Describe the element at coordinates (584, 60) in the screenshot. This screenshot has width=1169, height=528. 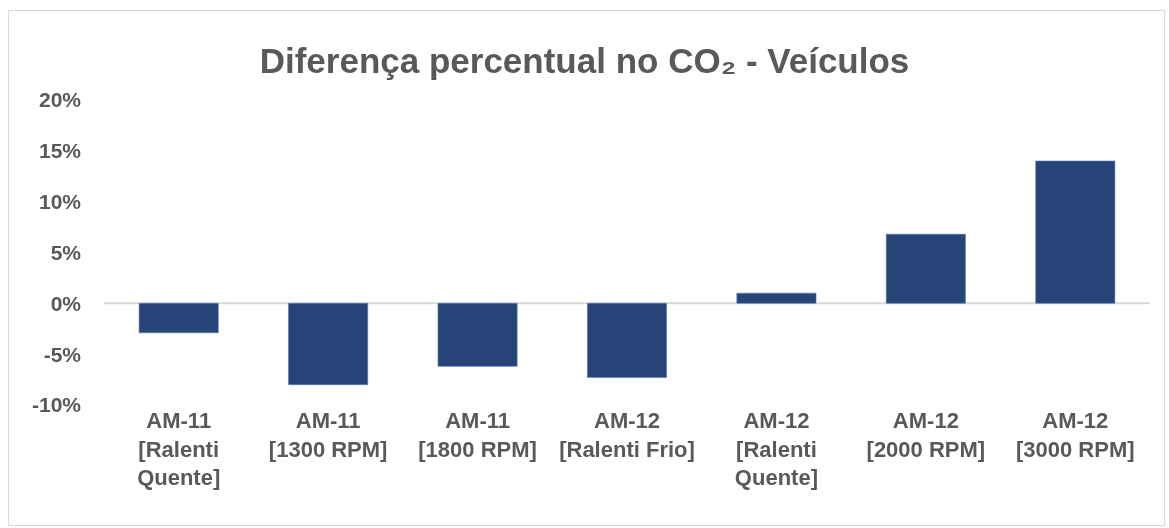
I see `chart-title: Diferença percentual no CO₂ - Veículos` at that location.